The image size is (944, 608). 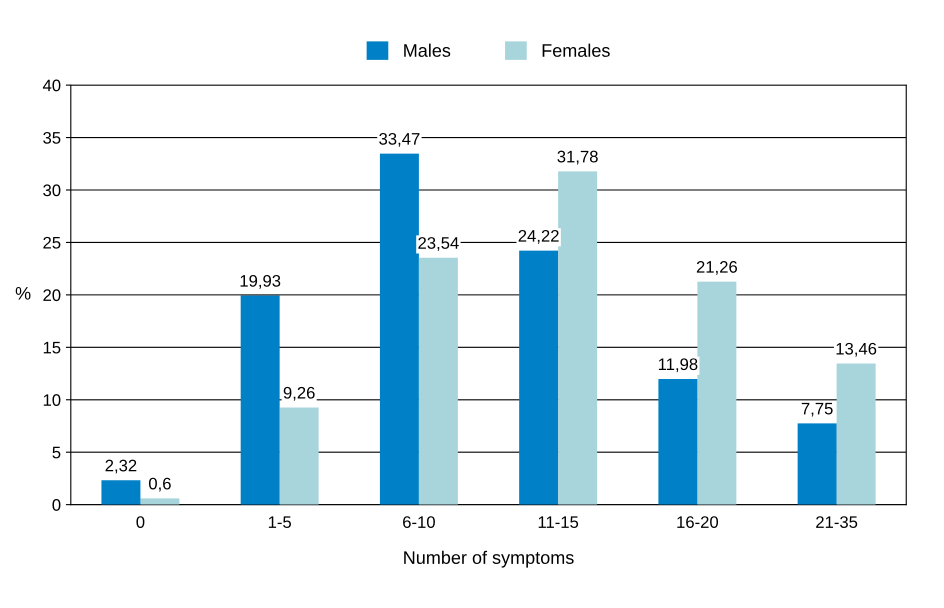 I want to click on data-label: 0,6, so click(x=159, y=485).